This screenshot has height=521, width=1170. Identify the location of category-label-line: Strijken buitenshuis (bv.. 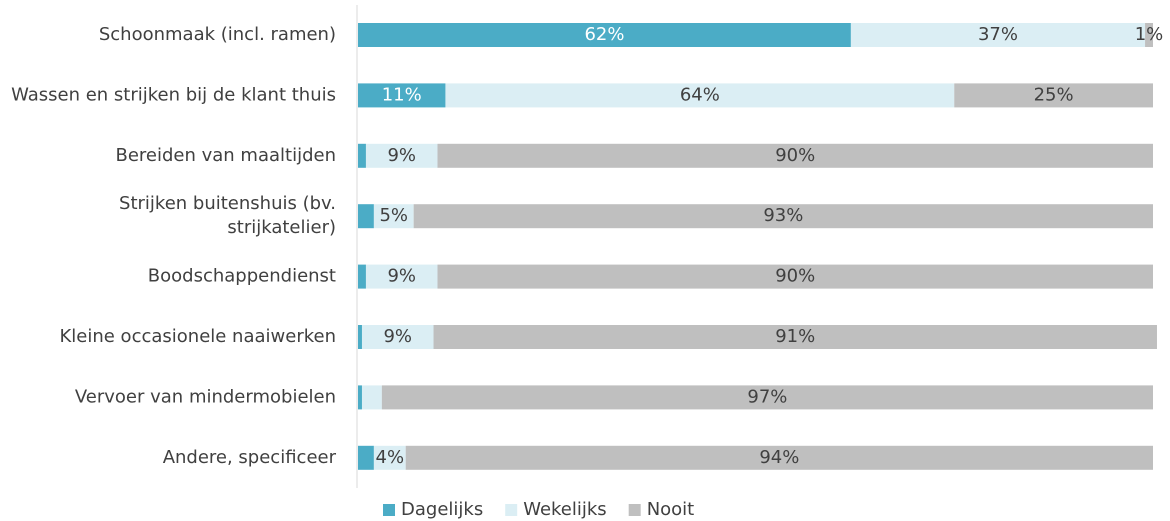
(227, 203).